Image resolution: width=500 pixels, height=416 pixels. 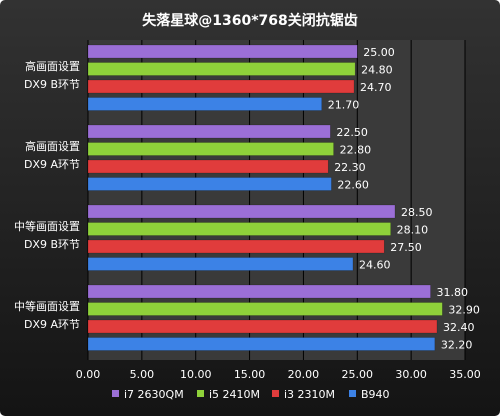 I want to click on data-label: 25.00, so click(x=379, y=52).